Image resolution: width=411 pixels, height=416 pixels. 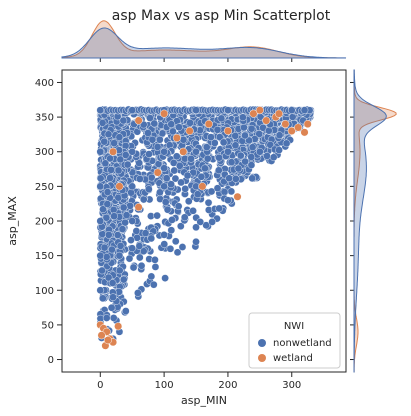 I want to click on marginal-x-kde, so click(x=204, y=41).